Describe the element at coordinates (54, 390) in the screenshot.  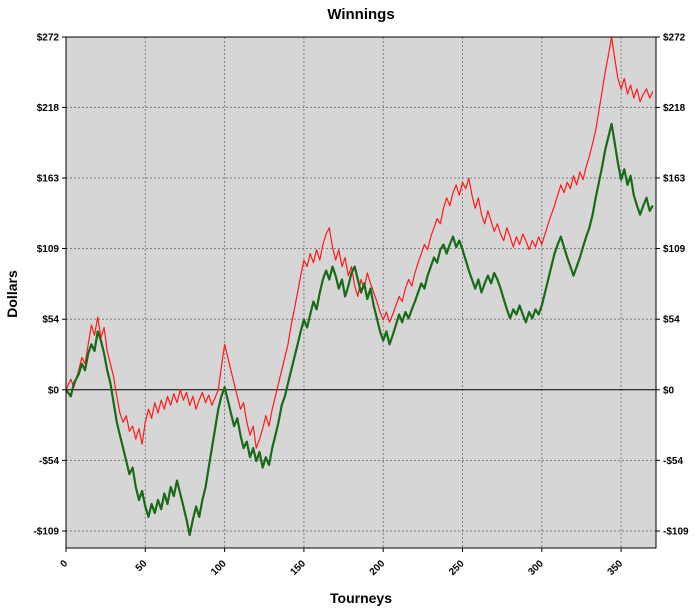
I see `y-tick-label-left: $0` at that location.